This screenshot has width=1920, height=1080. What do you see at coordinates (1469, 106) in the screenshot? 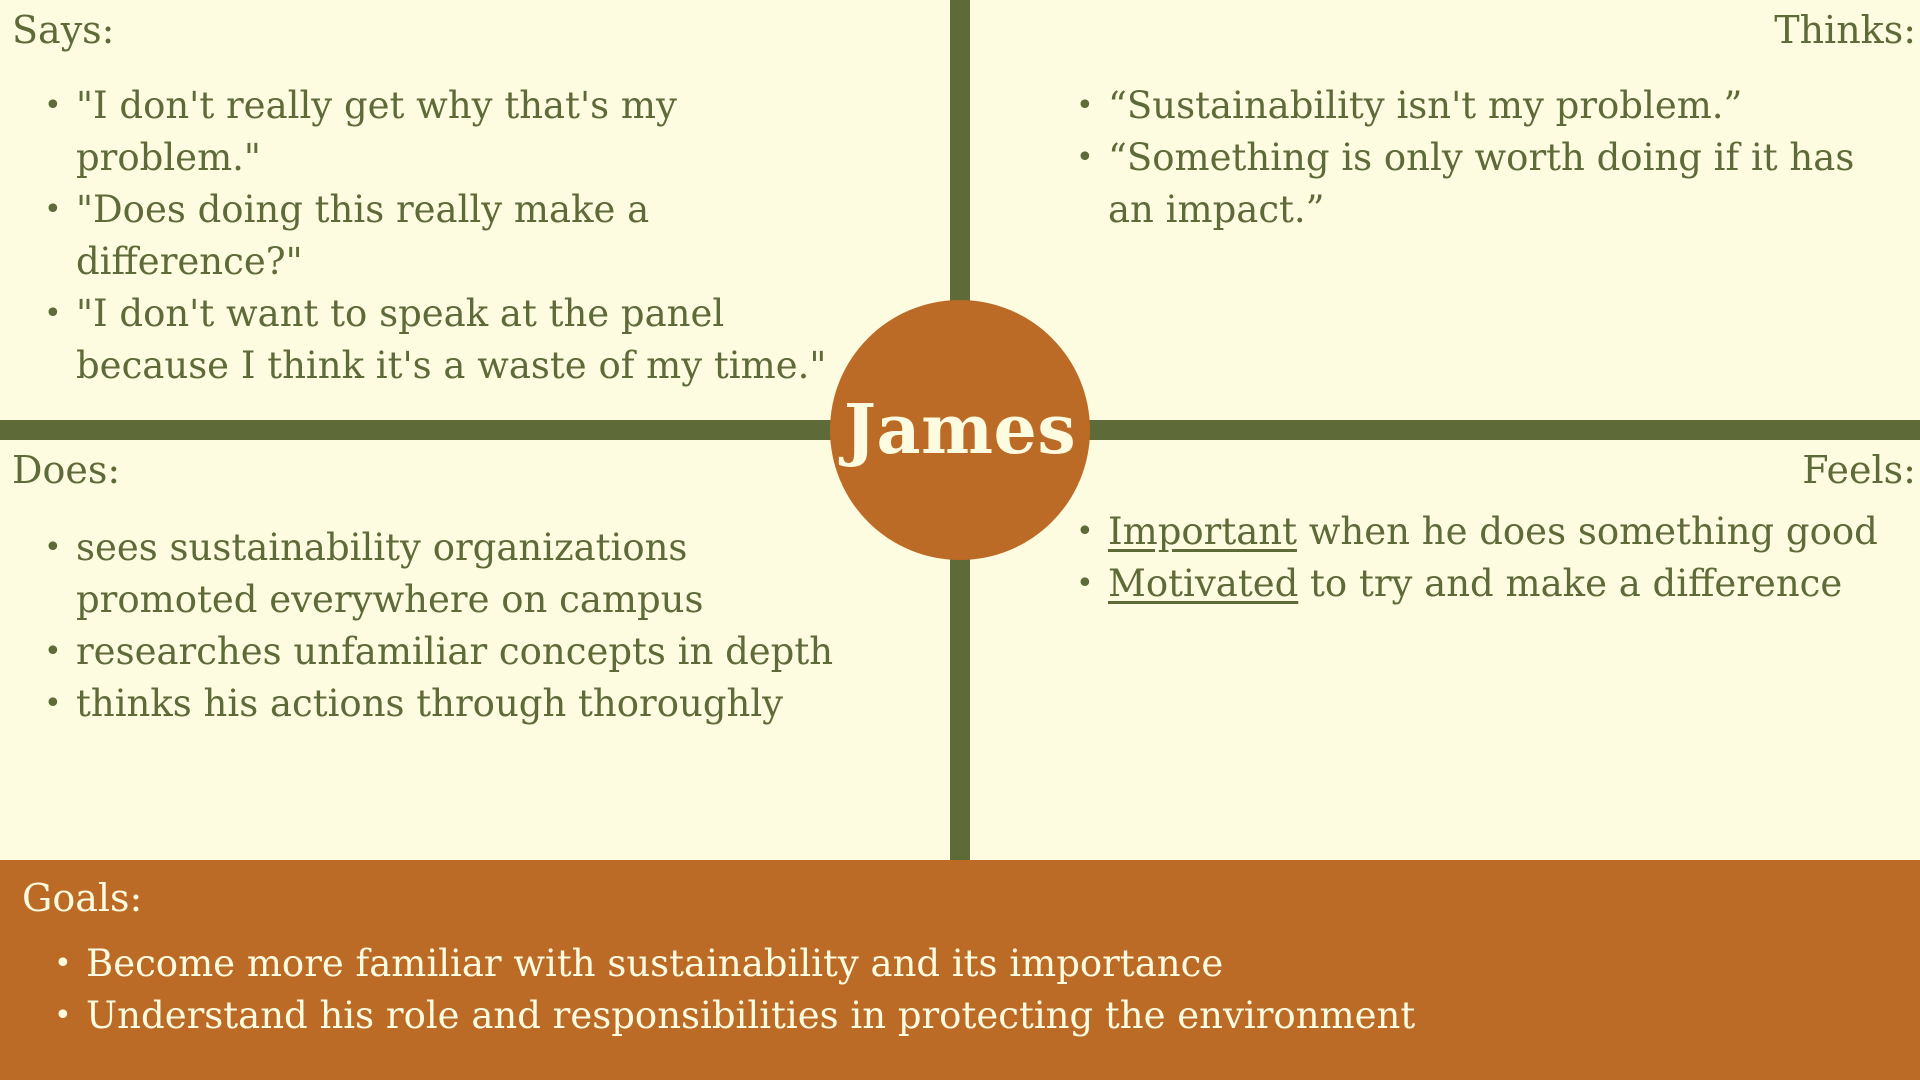
I see `list-item: • “Sustainability isn't my problem.”` at bounding box center [1469, 106].